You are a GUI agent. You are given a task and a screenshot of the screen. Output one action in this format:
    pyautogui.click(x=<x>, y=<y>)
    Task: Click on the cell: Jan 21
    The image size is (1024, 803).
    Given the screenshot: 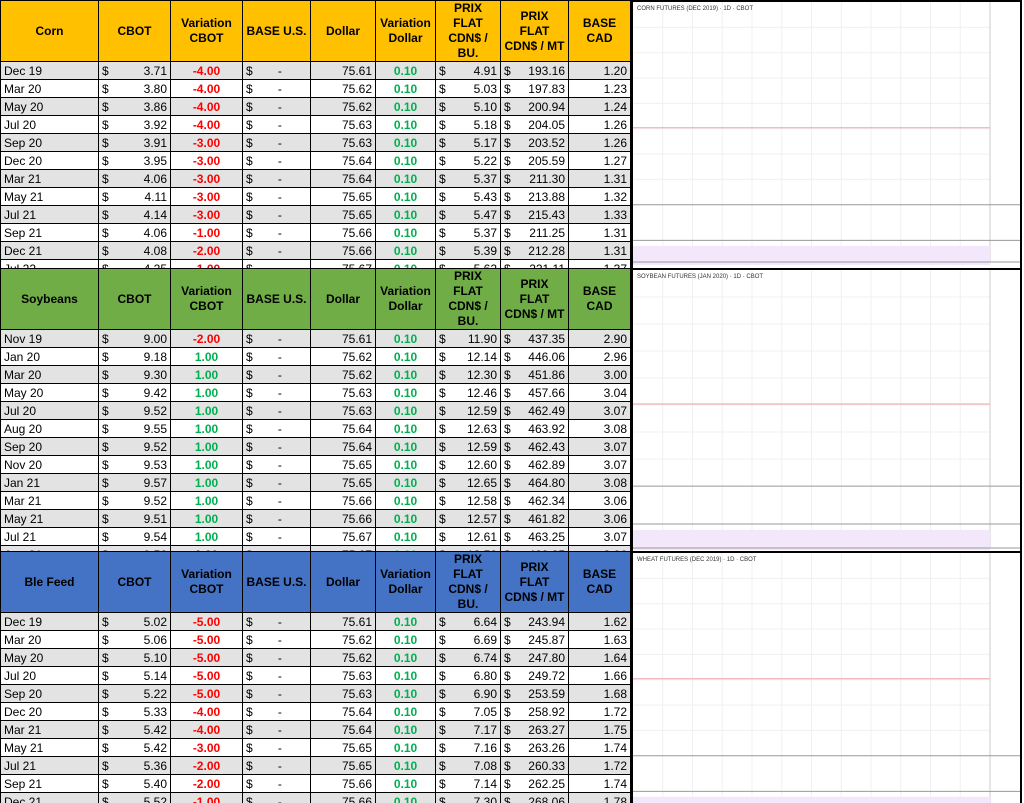 What is the action you would take?
    pyautogui.click(x=49, y=482)
    